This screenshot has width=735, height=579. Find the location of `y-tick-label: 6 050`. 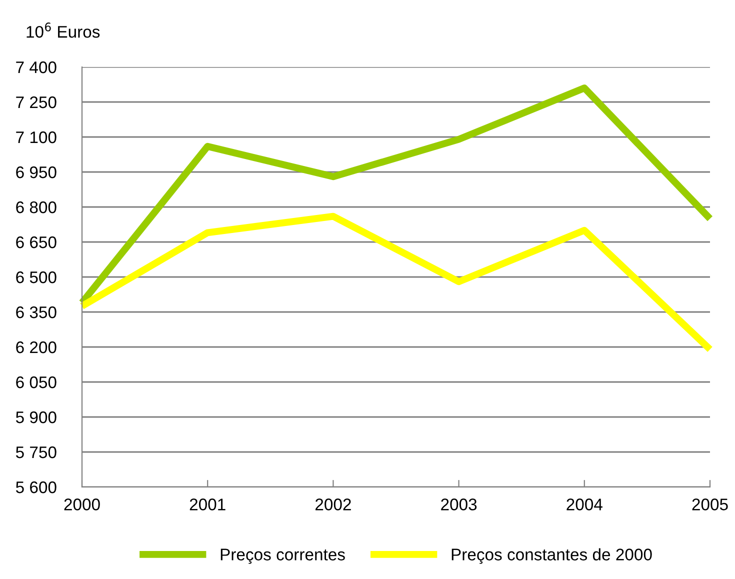

y-tick-label: 6 050 is located at coordinates (36, 382).